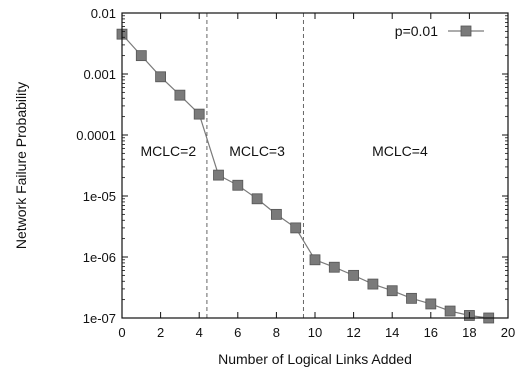  What do you see at coordinates (121, 332) in the screenshot?
I see `x-tick-label: 0` at bounding box center [121, 332].